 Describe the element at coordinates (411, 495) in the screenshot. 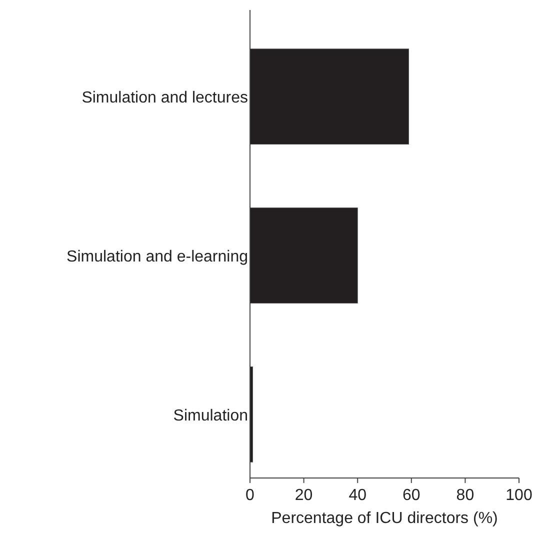

I see `x-tick-label: 60` at that location.